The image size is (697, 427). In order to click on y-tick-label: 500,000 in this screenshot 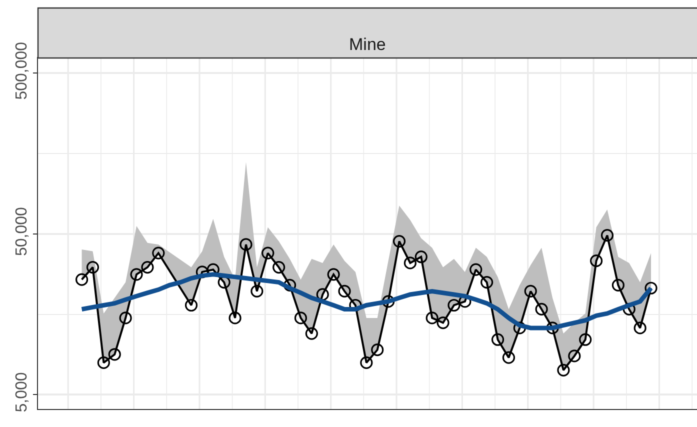, I will do `click(22, 71)`.